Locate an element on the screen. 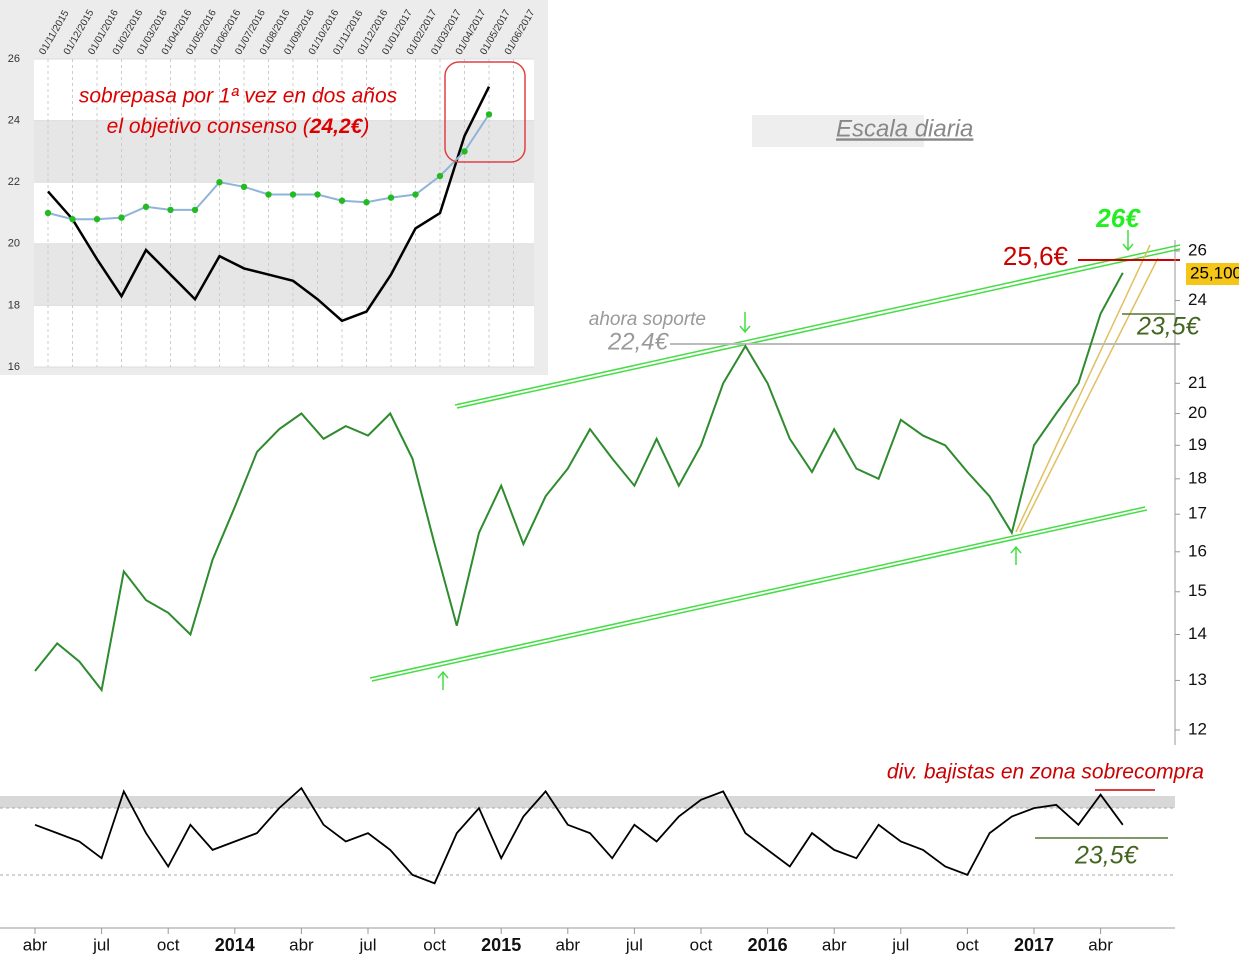 The image size is (1239, 959). price-tag is located at coordinates (1212, 274).